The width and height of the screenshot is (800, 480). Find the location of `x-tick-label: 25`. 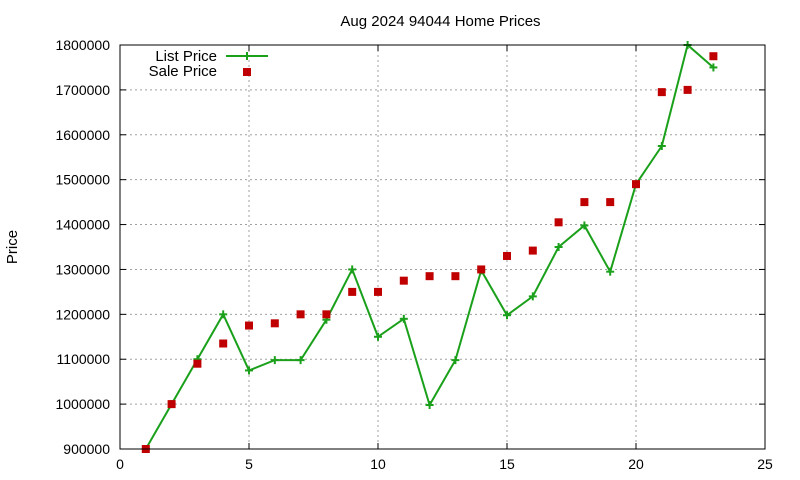

x-tick-label: 25 is located at coordinates (765, 464).